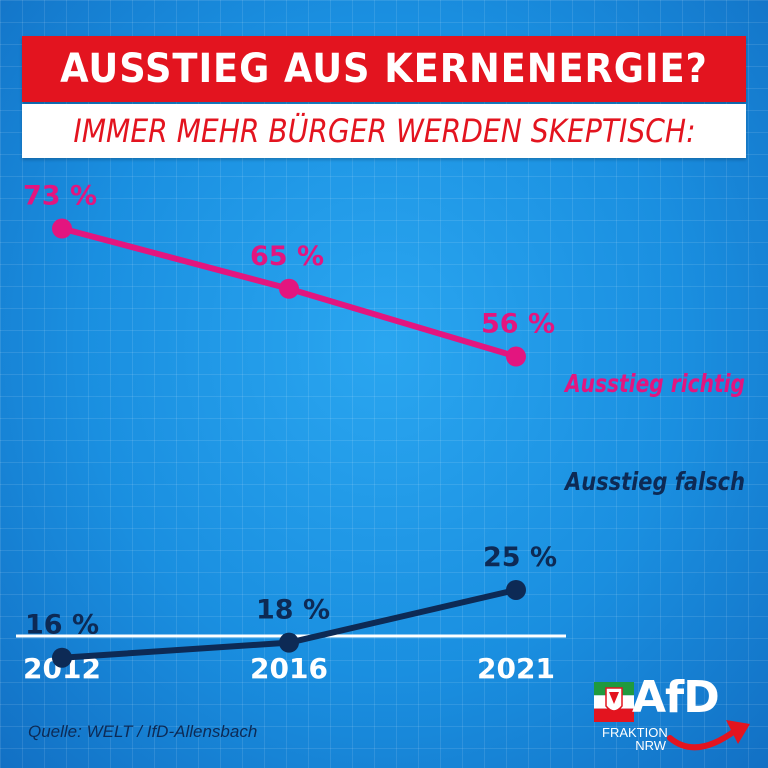 Image resolution: width=768 pixels, height=768 pixels. What do you see at coordinates (650, 745) in the screenshot?
I see `logo-nrw: NRW` at bounding box center [650, 745].